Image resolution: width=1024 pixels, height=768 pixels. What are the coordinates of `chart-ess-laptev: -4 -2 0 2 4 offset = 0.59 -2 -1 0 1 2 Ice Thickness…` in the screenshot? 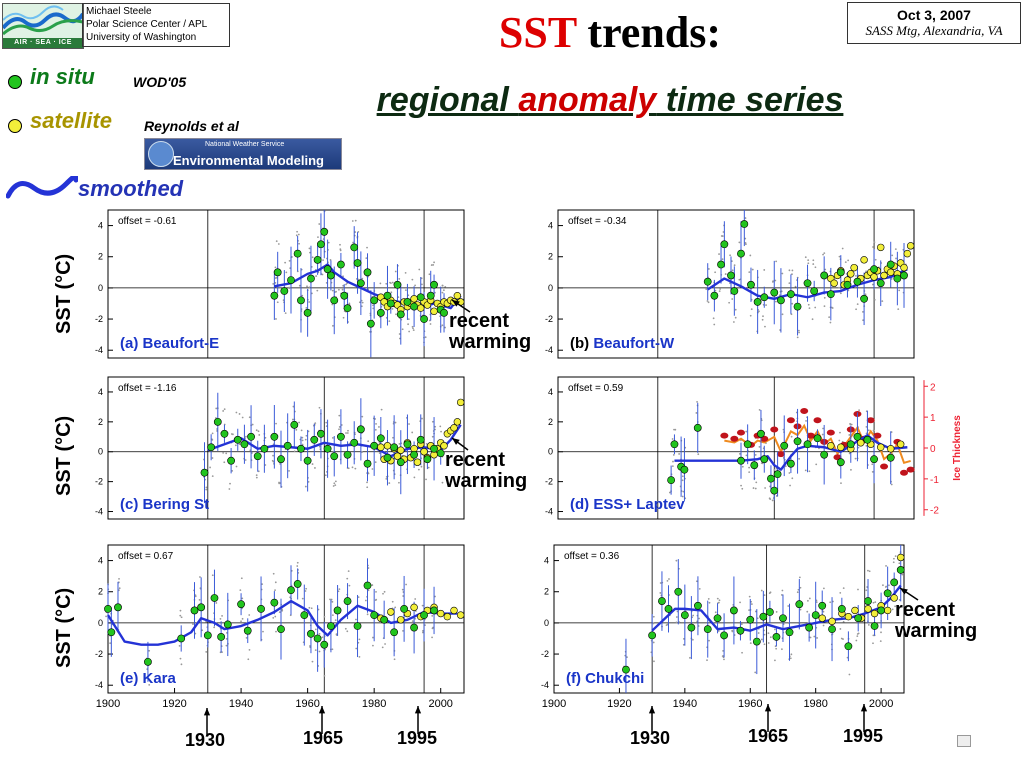 It's located at (754, 448).